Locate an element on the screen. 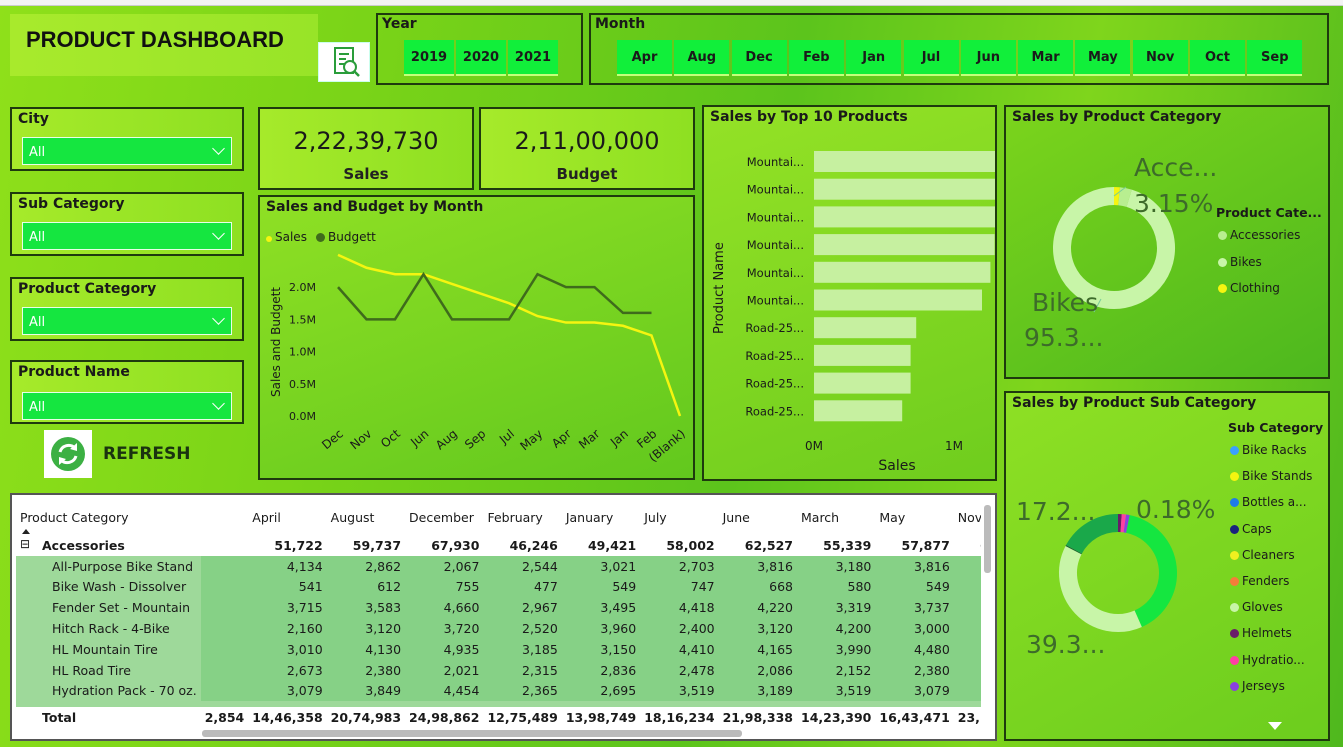  legend-item-subcategory: Helmets is located at coordinates (1261, 633).